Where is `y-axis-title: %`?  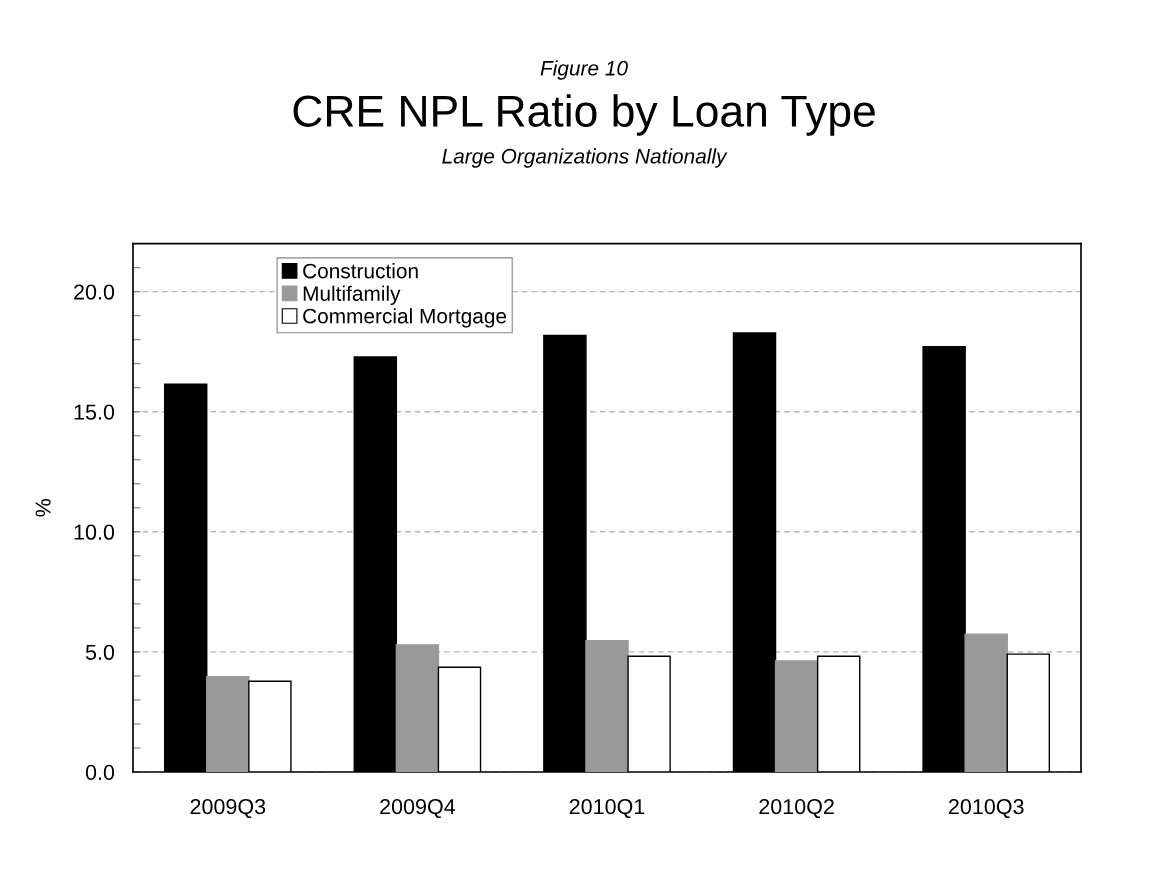
y-axis-title: % is located at coordinates (43, 508).